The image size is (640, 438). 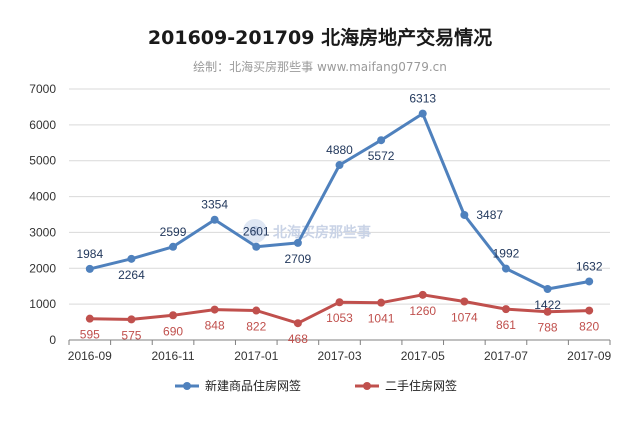 What do you see at coordinates (215, 326) in the screenshot?
I see `data-label: 848` at bounding box center [215, 326].